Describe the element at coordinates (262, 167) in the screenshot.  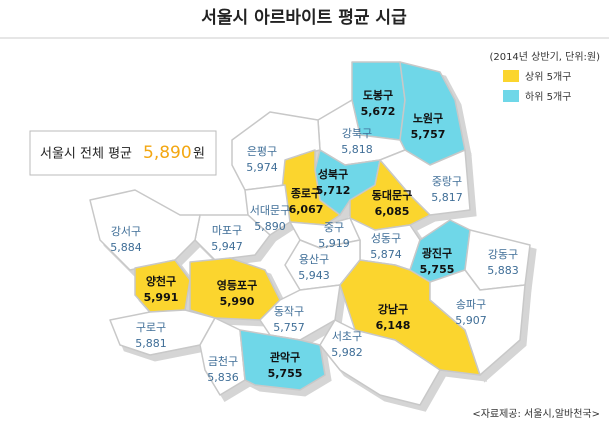
I see `district-value: 5,974` at that location.